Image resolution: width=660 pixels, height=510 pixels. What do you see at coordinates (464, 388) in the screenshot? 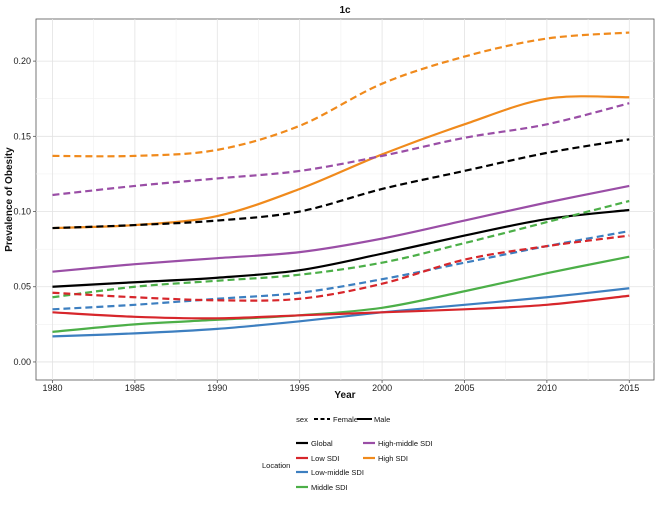
I see `x-tick-label: 2005` at bounding box center [464, 388].